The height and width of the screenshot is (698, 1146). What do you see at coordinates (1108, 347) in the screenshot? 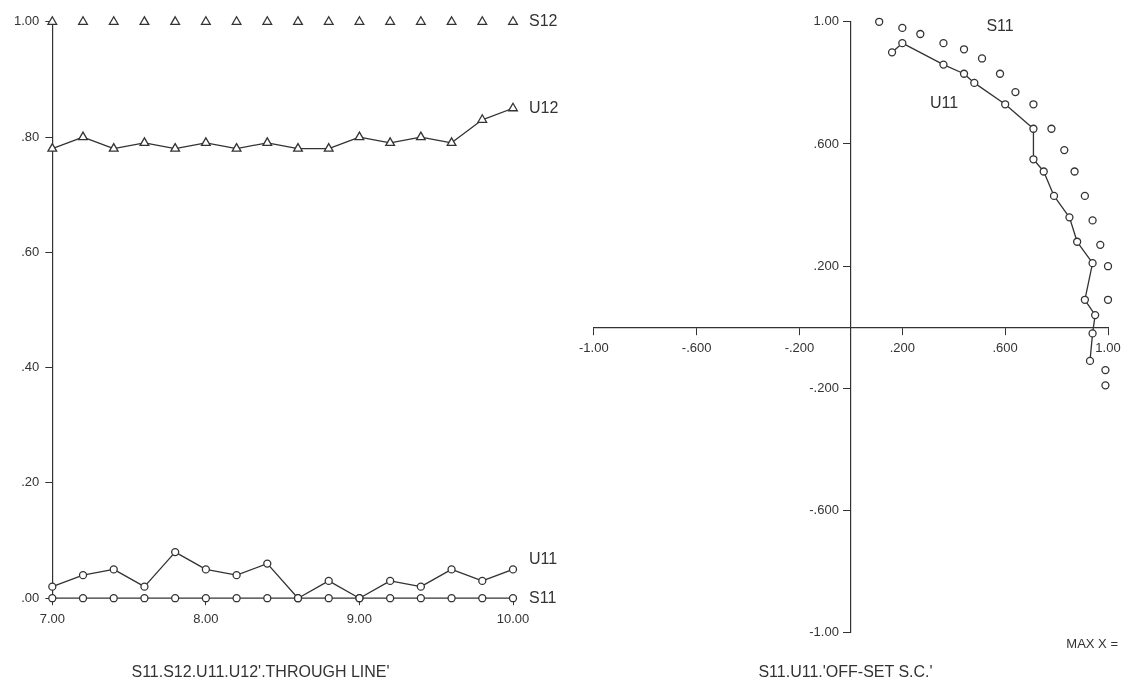
I see `x-tick-label: 1.00` at bounding box center [1108, 347].